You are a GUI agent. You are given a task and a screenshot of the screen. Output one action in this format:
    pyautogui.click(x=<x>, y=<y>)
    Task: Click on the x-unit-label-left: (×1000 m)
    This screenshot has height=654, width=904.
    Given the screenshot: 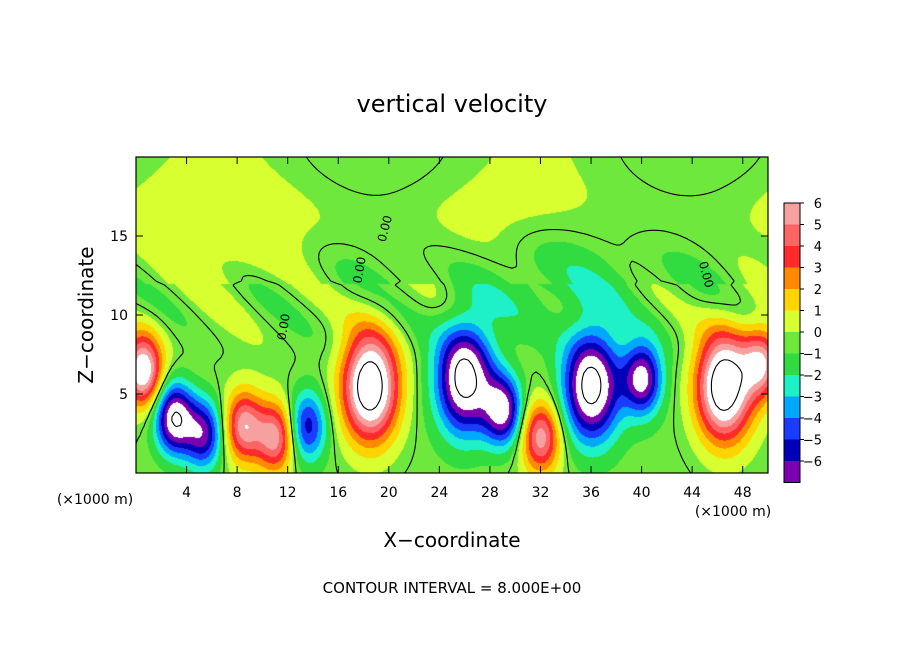 What is the action you would take?
    pyautogui.click(x=95, y=500)
    